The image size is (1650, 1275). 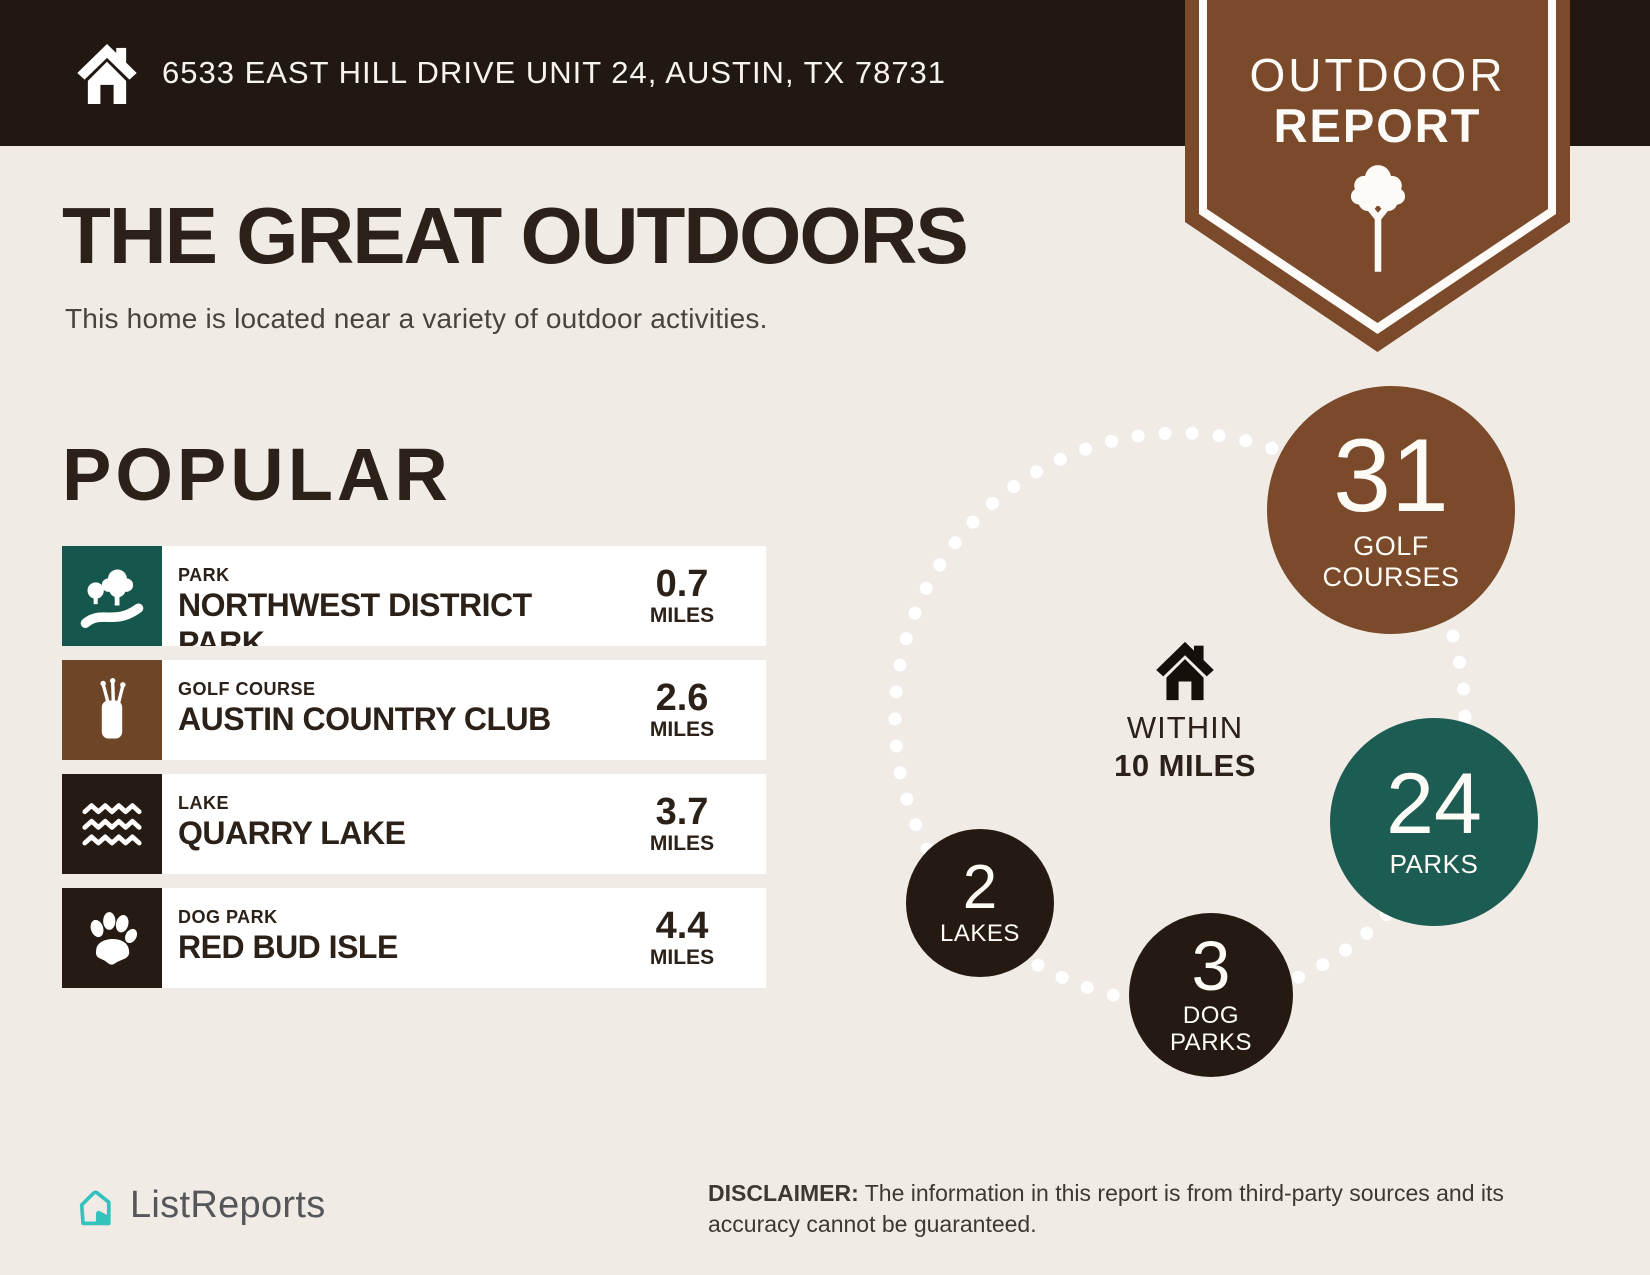 I want to click on listreports-logo: ListReports, so click(x=199, y=1205).